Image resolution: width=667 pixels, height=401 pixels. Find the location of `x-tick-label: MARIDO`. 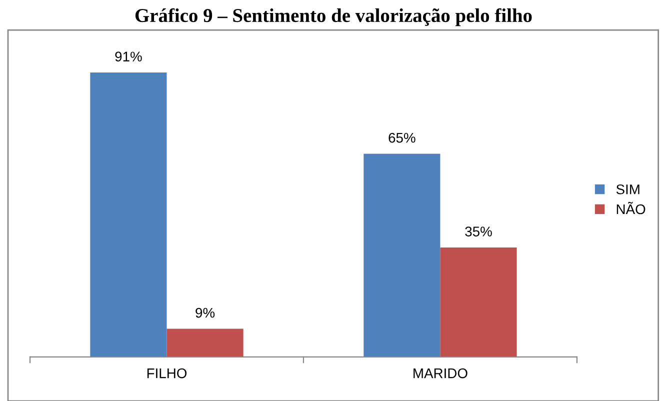

x-tick-label: MARIDO is located at coordinates (441, 373).